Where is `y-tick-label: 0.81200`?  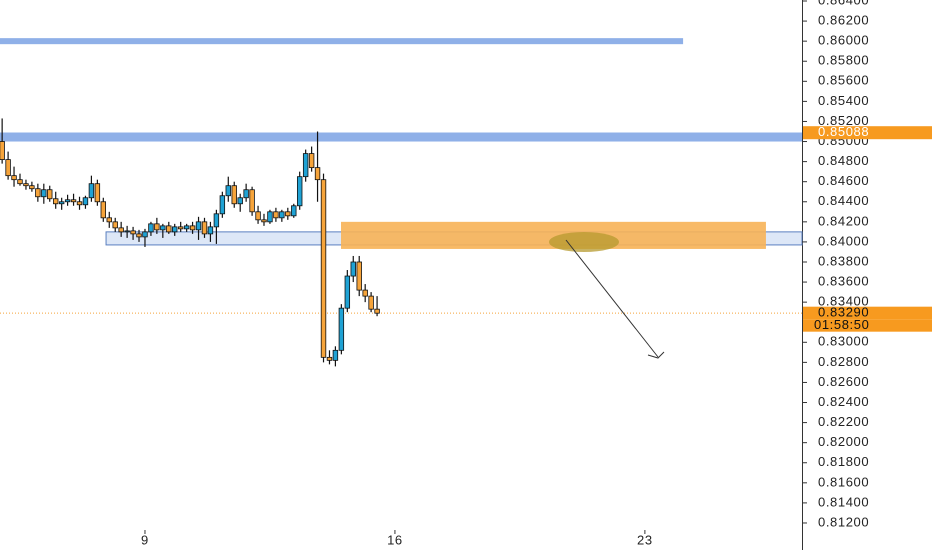
y-tick-label: 0.81200 is located at coordinates (843, 521).